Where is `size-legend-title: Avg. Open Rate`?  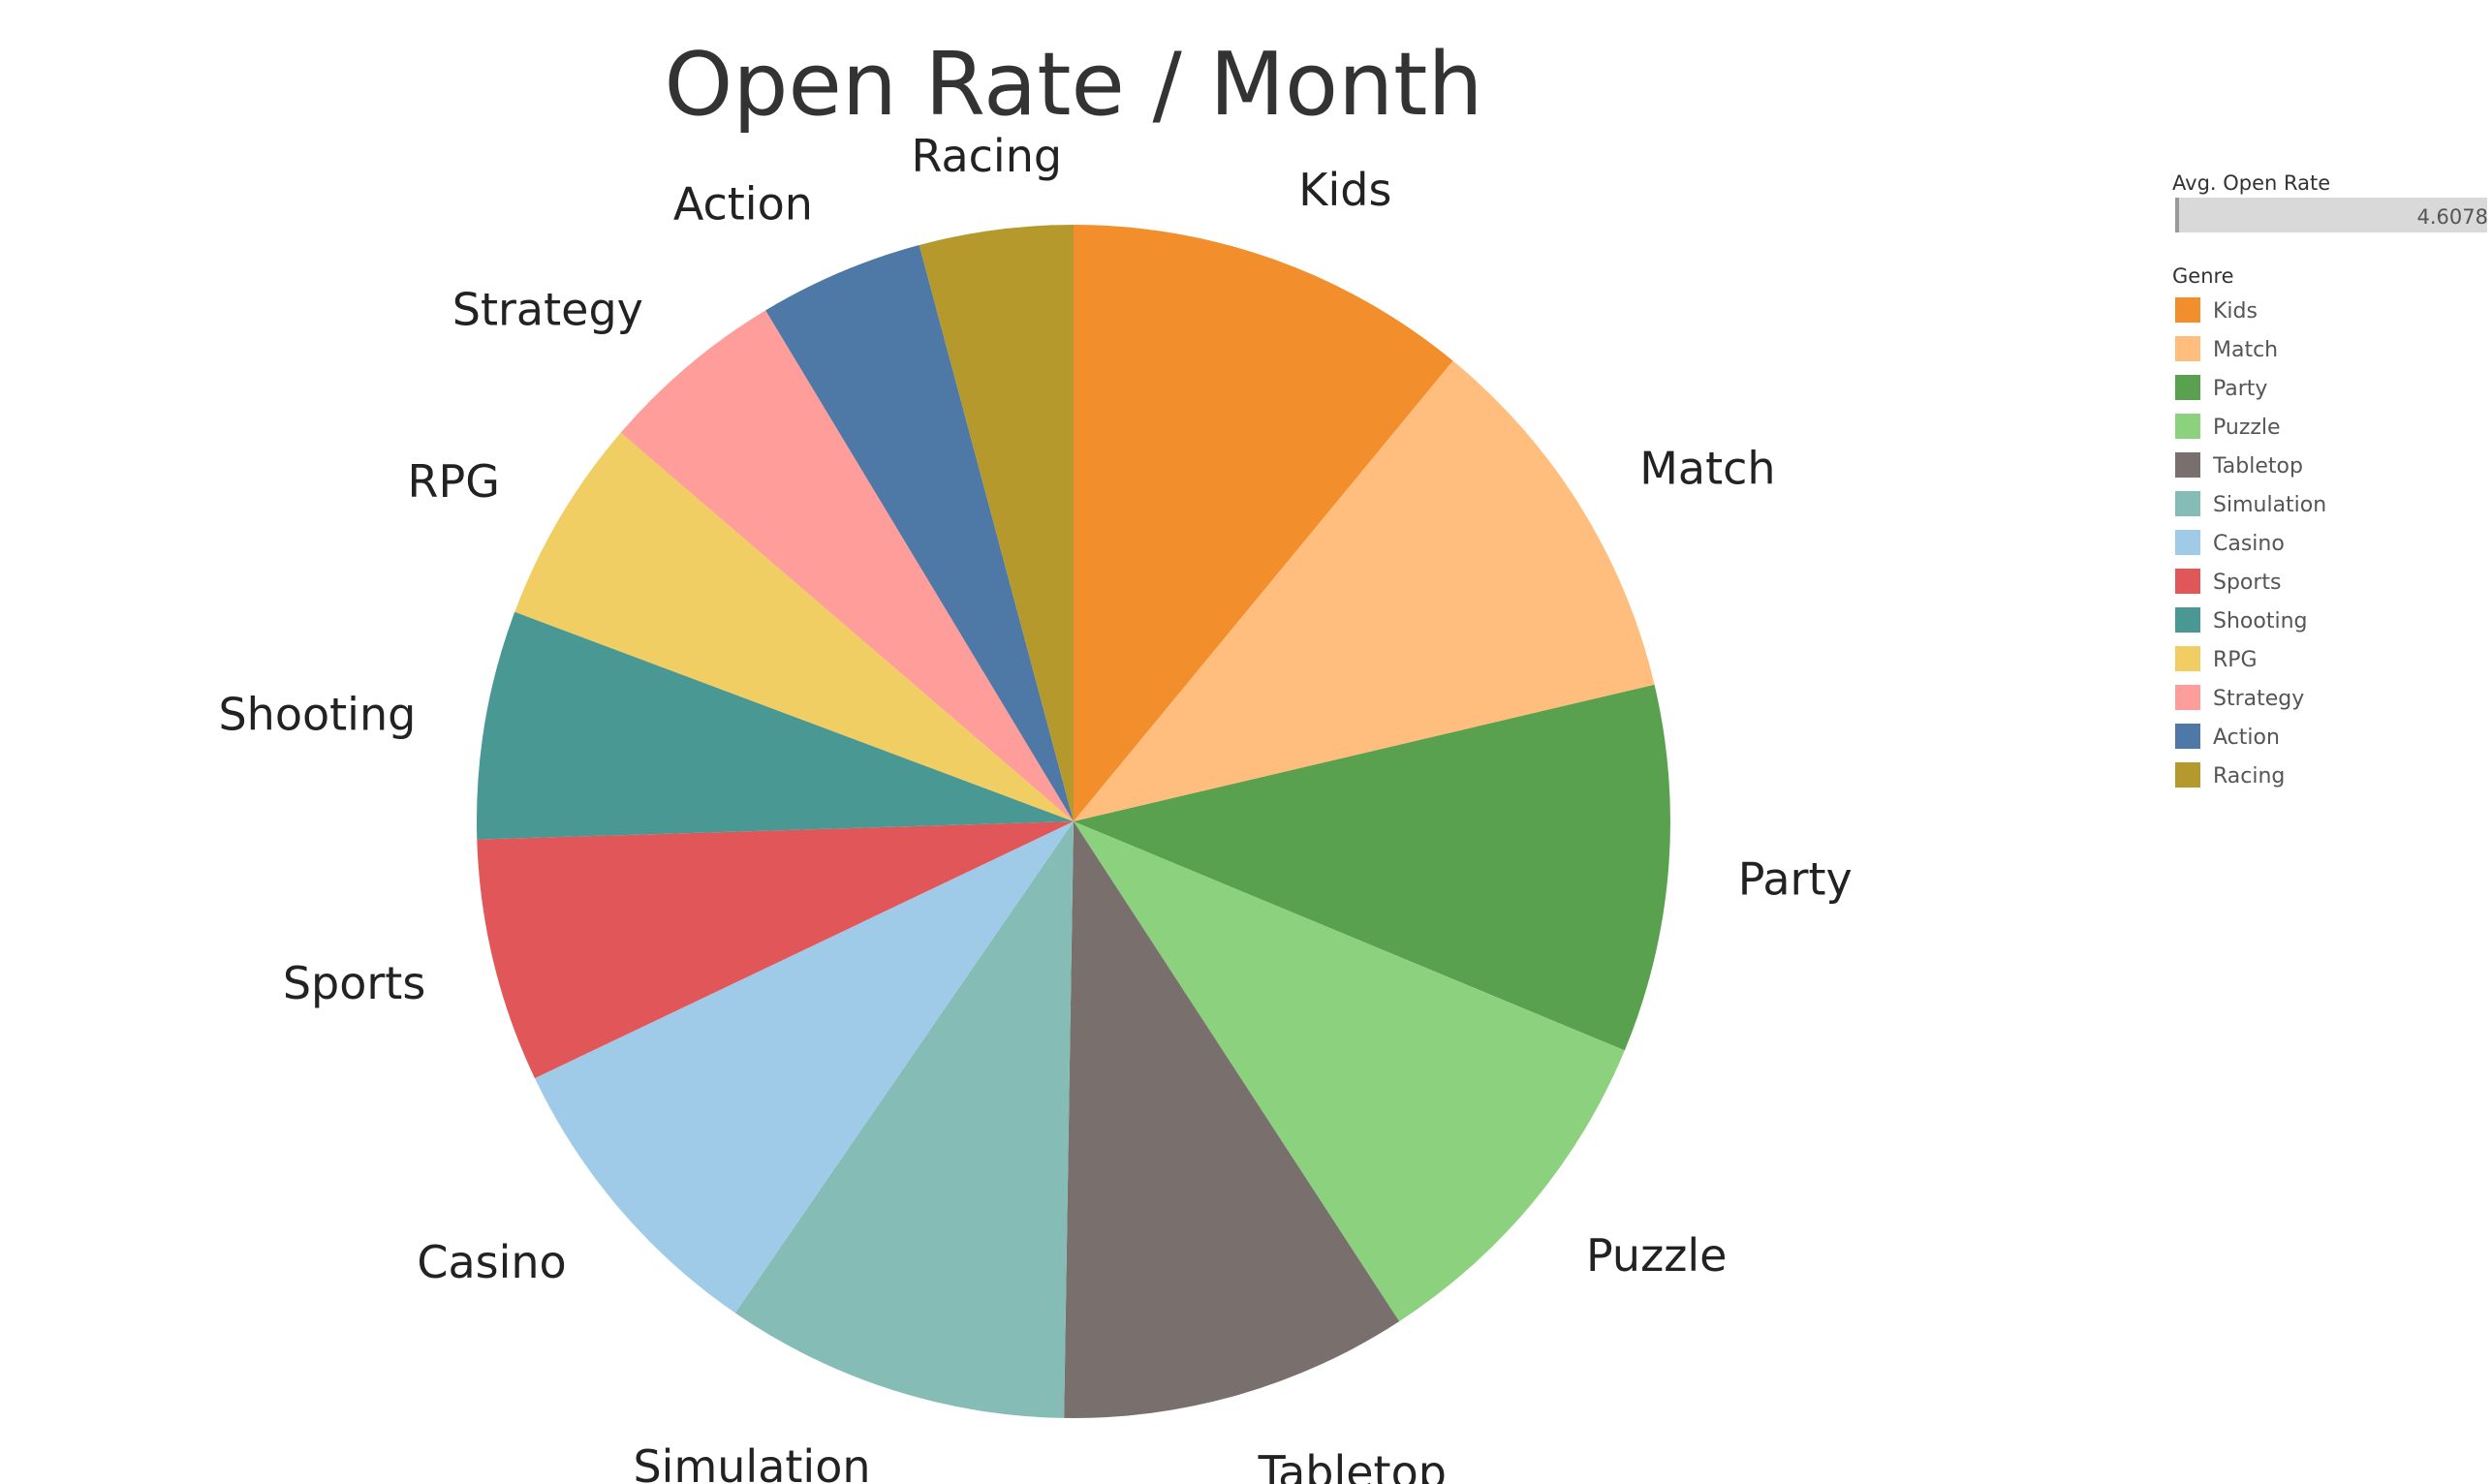
size-legend-title: Avg. Open Rate is located at coordinates (2251, 183).